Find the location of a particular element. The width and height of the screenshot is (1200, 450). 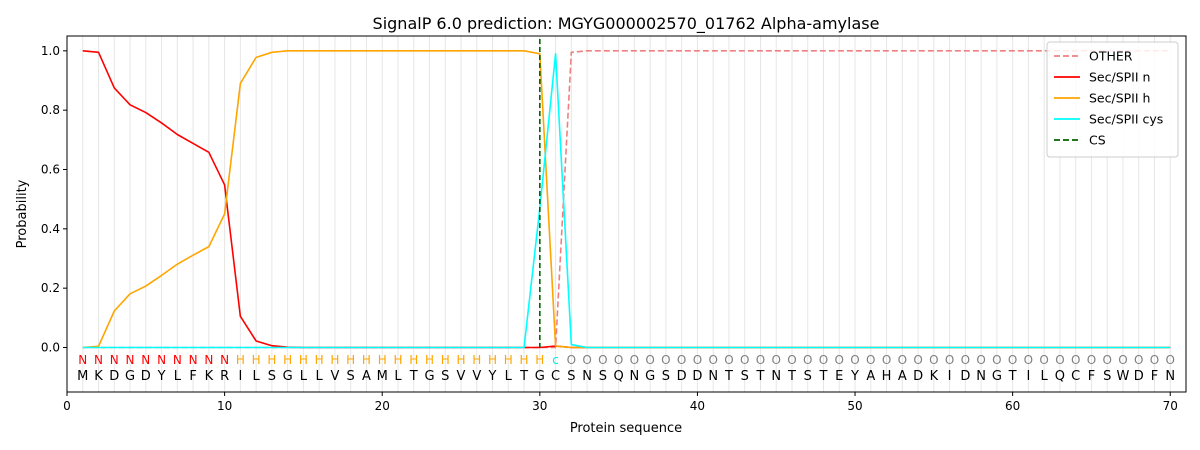

y-tick-label: 0.0 is located at coordinates (50, 348).